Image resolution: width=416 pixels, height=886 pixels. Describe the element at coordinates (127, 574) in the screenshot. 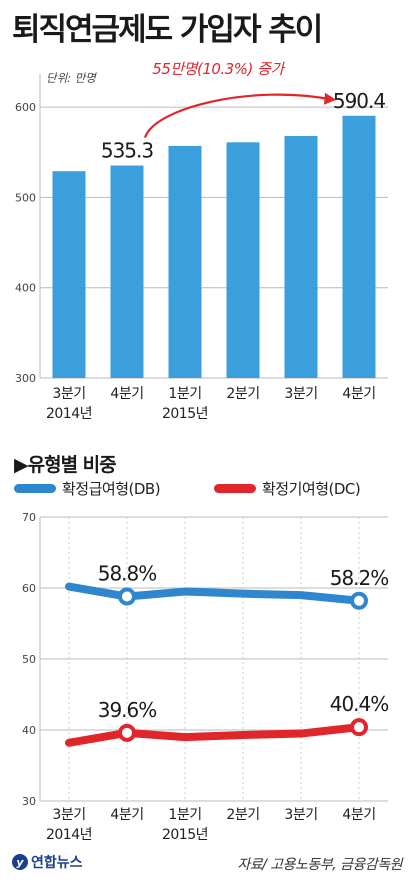

I see `point-data-label: 58.8%` at that location.